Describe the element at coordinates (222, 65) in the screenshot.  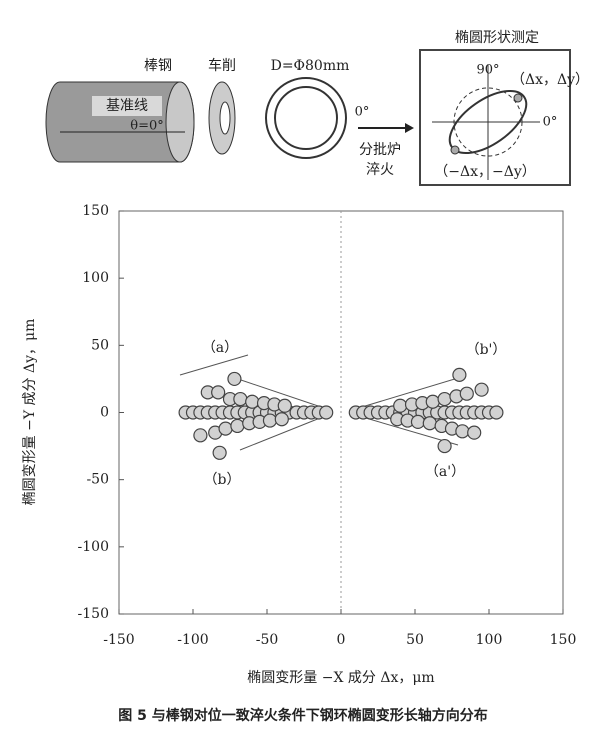
I see `label: 车削` at that location.